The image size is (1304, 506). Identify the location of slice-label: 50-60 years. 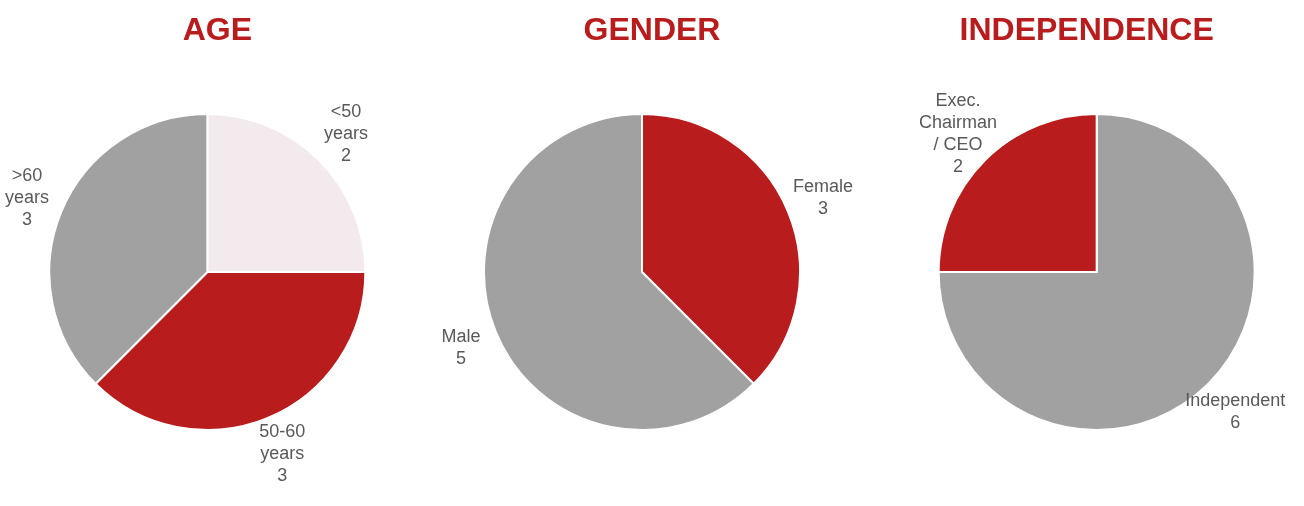
(282, 442).